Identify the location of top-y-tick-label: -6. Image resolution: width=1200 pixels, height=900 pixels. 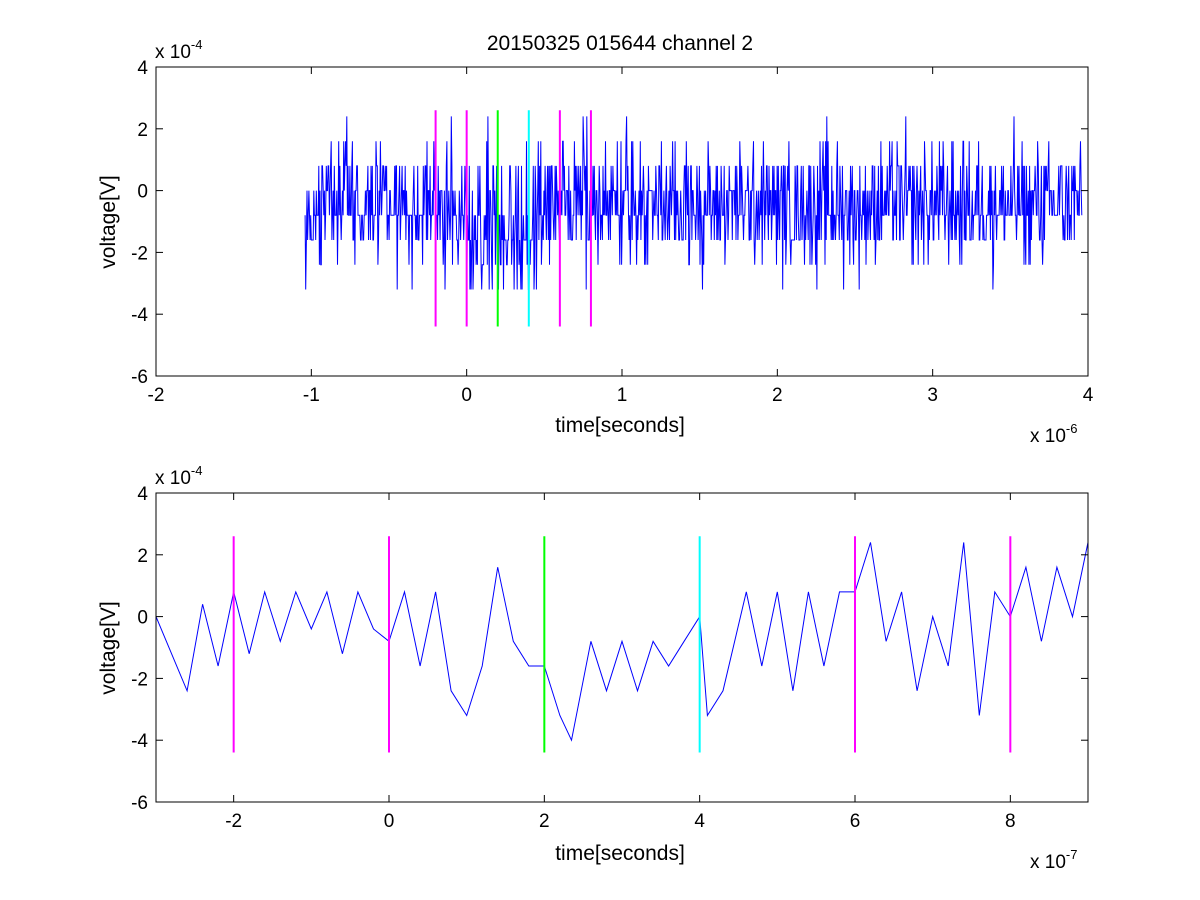
(139, 377).